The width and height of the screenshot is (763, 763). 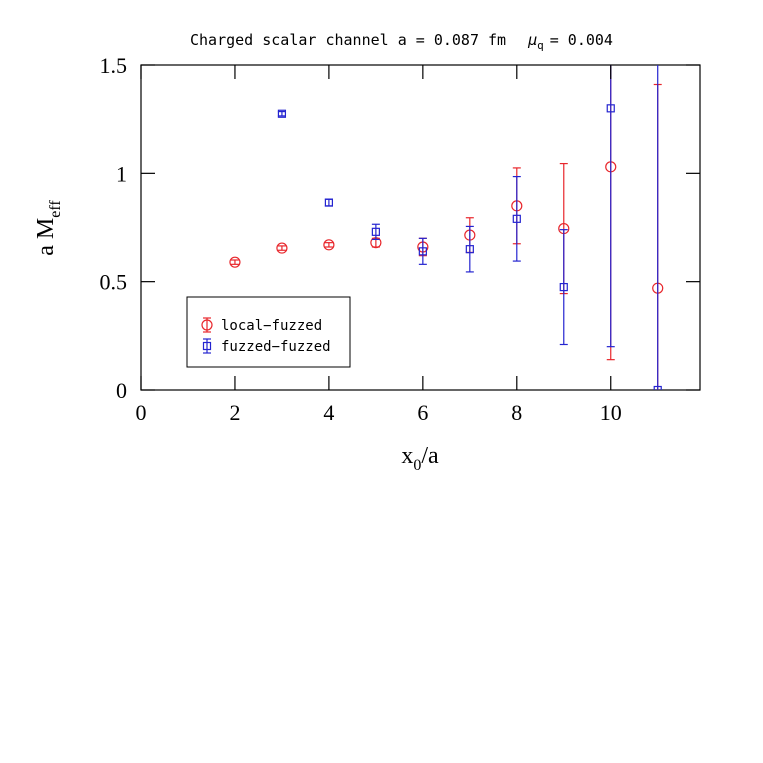 What do you see at coordinates (276, 347) in the screenshot?
I see `legend-label: fuzzed−fuzzed` at bounding box center [276, 347].